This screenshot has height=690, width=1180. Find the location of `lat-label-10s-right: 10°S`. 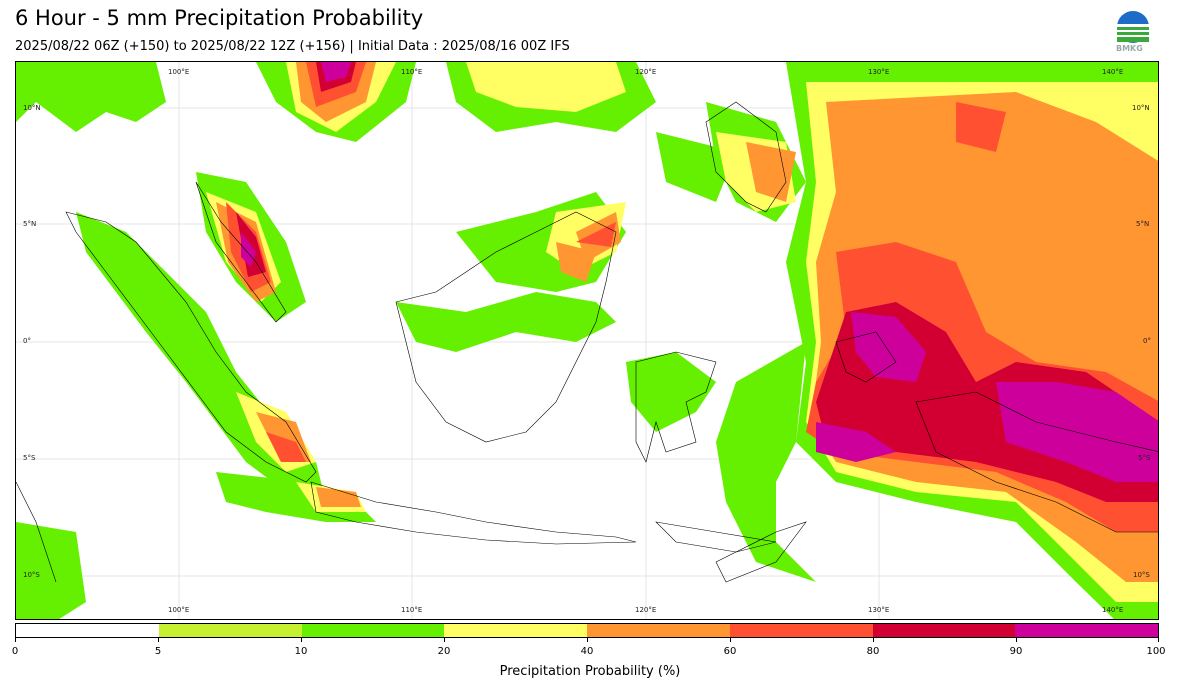

lat-label-10s-right: 10°S is located at coordinates (1141, 575).